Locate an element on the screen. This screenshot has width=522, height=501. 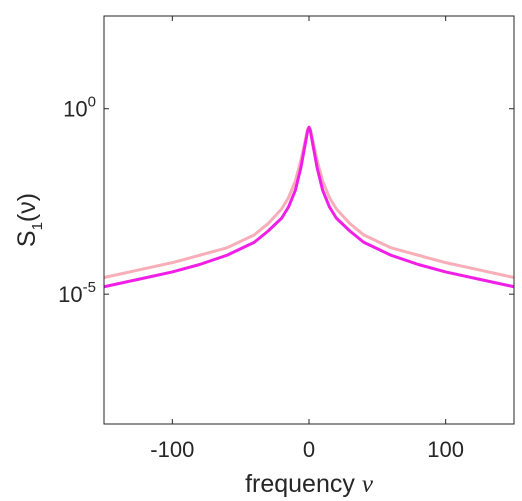
y-tick-label: 10⁻⁵ is located at coordinates (77, 293).